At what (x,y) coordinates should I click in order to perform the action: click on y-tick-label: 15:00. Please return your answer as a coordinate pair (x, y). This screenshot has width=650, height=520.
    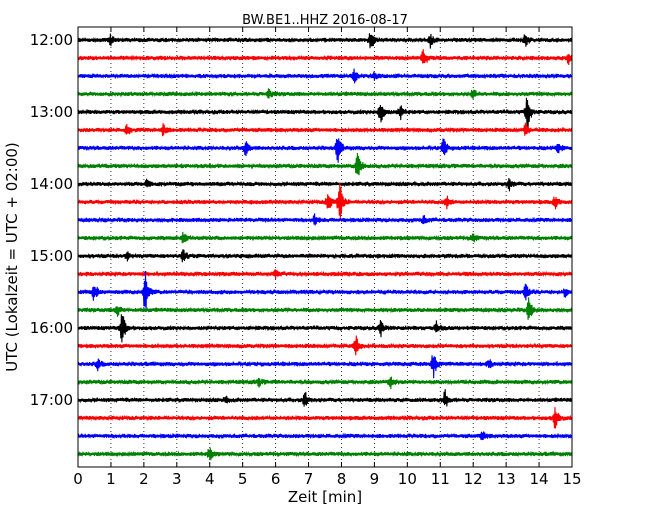
    Looking at the image, I should click on (51, 256).